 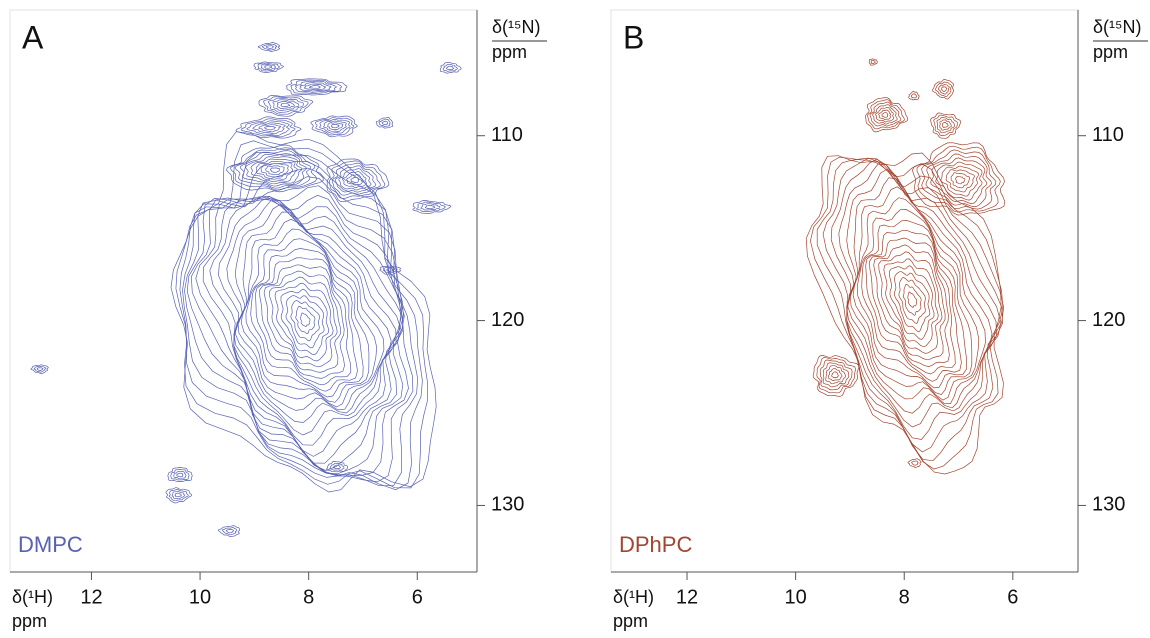 What do you see at coordinates (200, 597) in the screenshot?
I see `x-tick-label: 10` at bounding box center [200, 597].